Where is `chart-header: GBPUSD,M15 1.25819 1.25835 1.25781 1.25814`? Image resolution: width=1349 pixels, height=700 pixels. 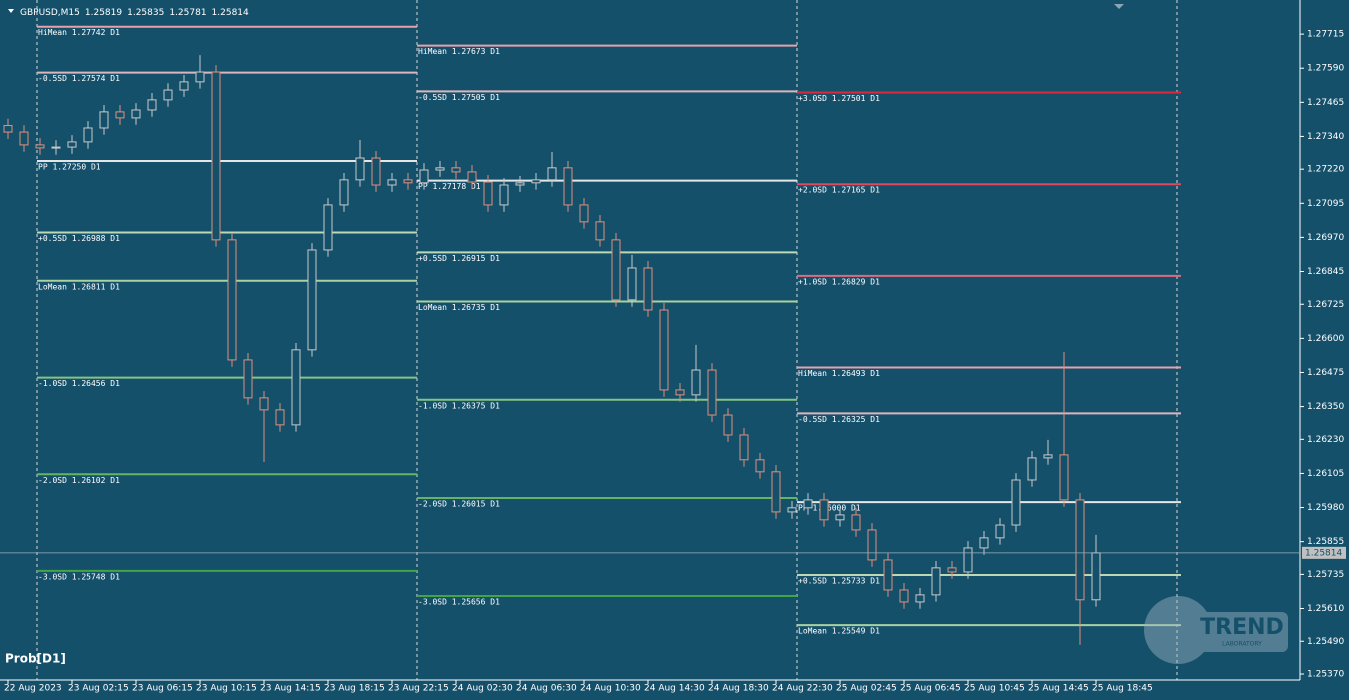 chart-header: GBPUSD,M15 1.25819 1.25835 1.25781 1.25814 is located at coordinates (134, 13).